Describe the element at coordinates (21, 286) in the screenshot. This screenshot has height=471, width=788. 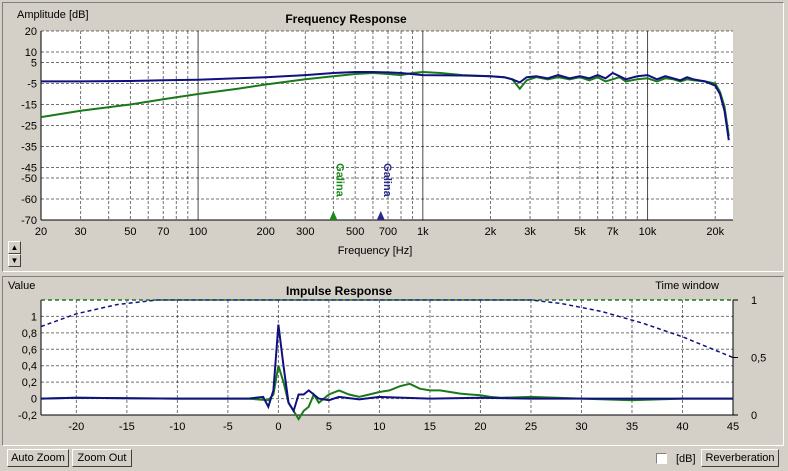
I see `y-axis-label: Value` at that location.